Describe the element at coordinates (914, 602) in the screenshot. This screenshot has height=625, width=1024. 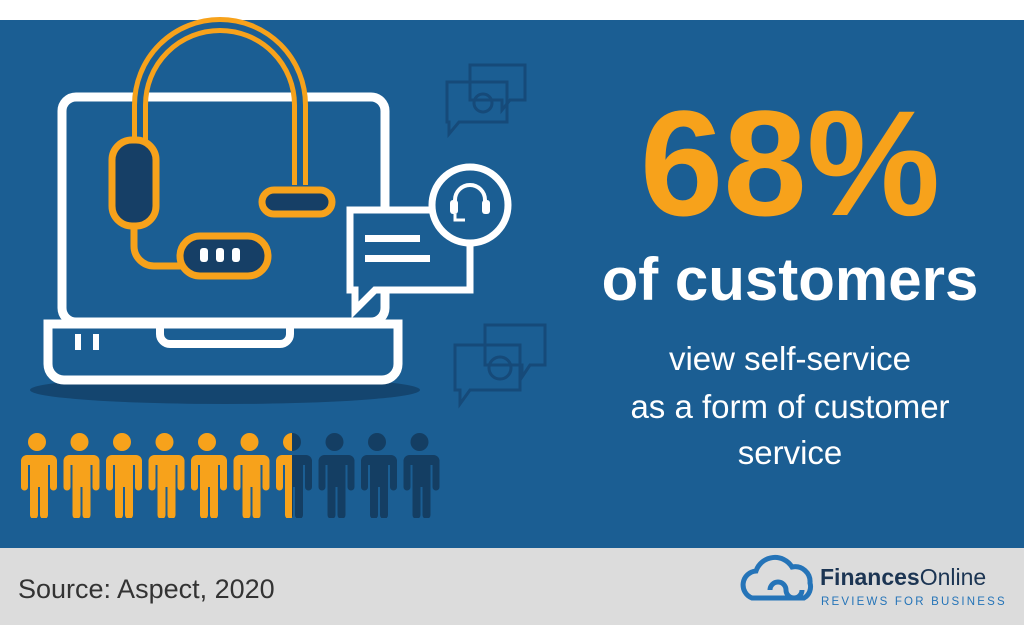
I see `tagline: REVIEWS FOR BUSINESS` at that location.